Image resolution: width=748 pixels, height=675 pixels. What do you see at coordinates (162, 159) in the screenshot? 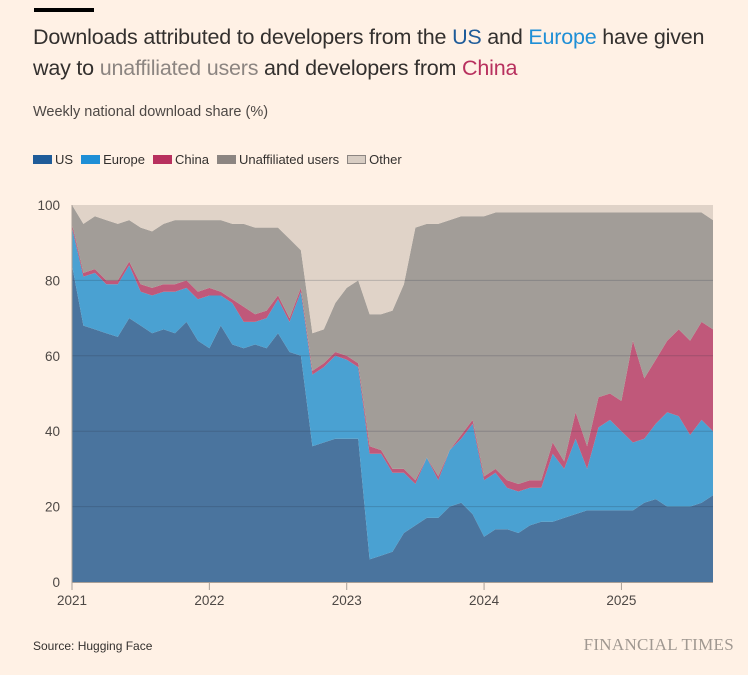
I see `legend-swatch-china` at bounding box center [162, 159].